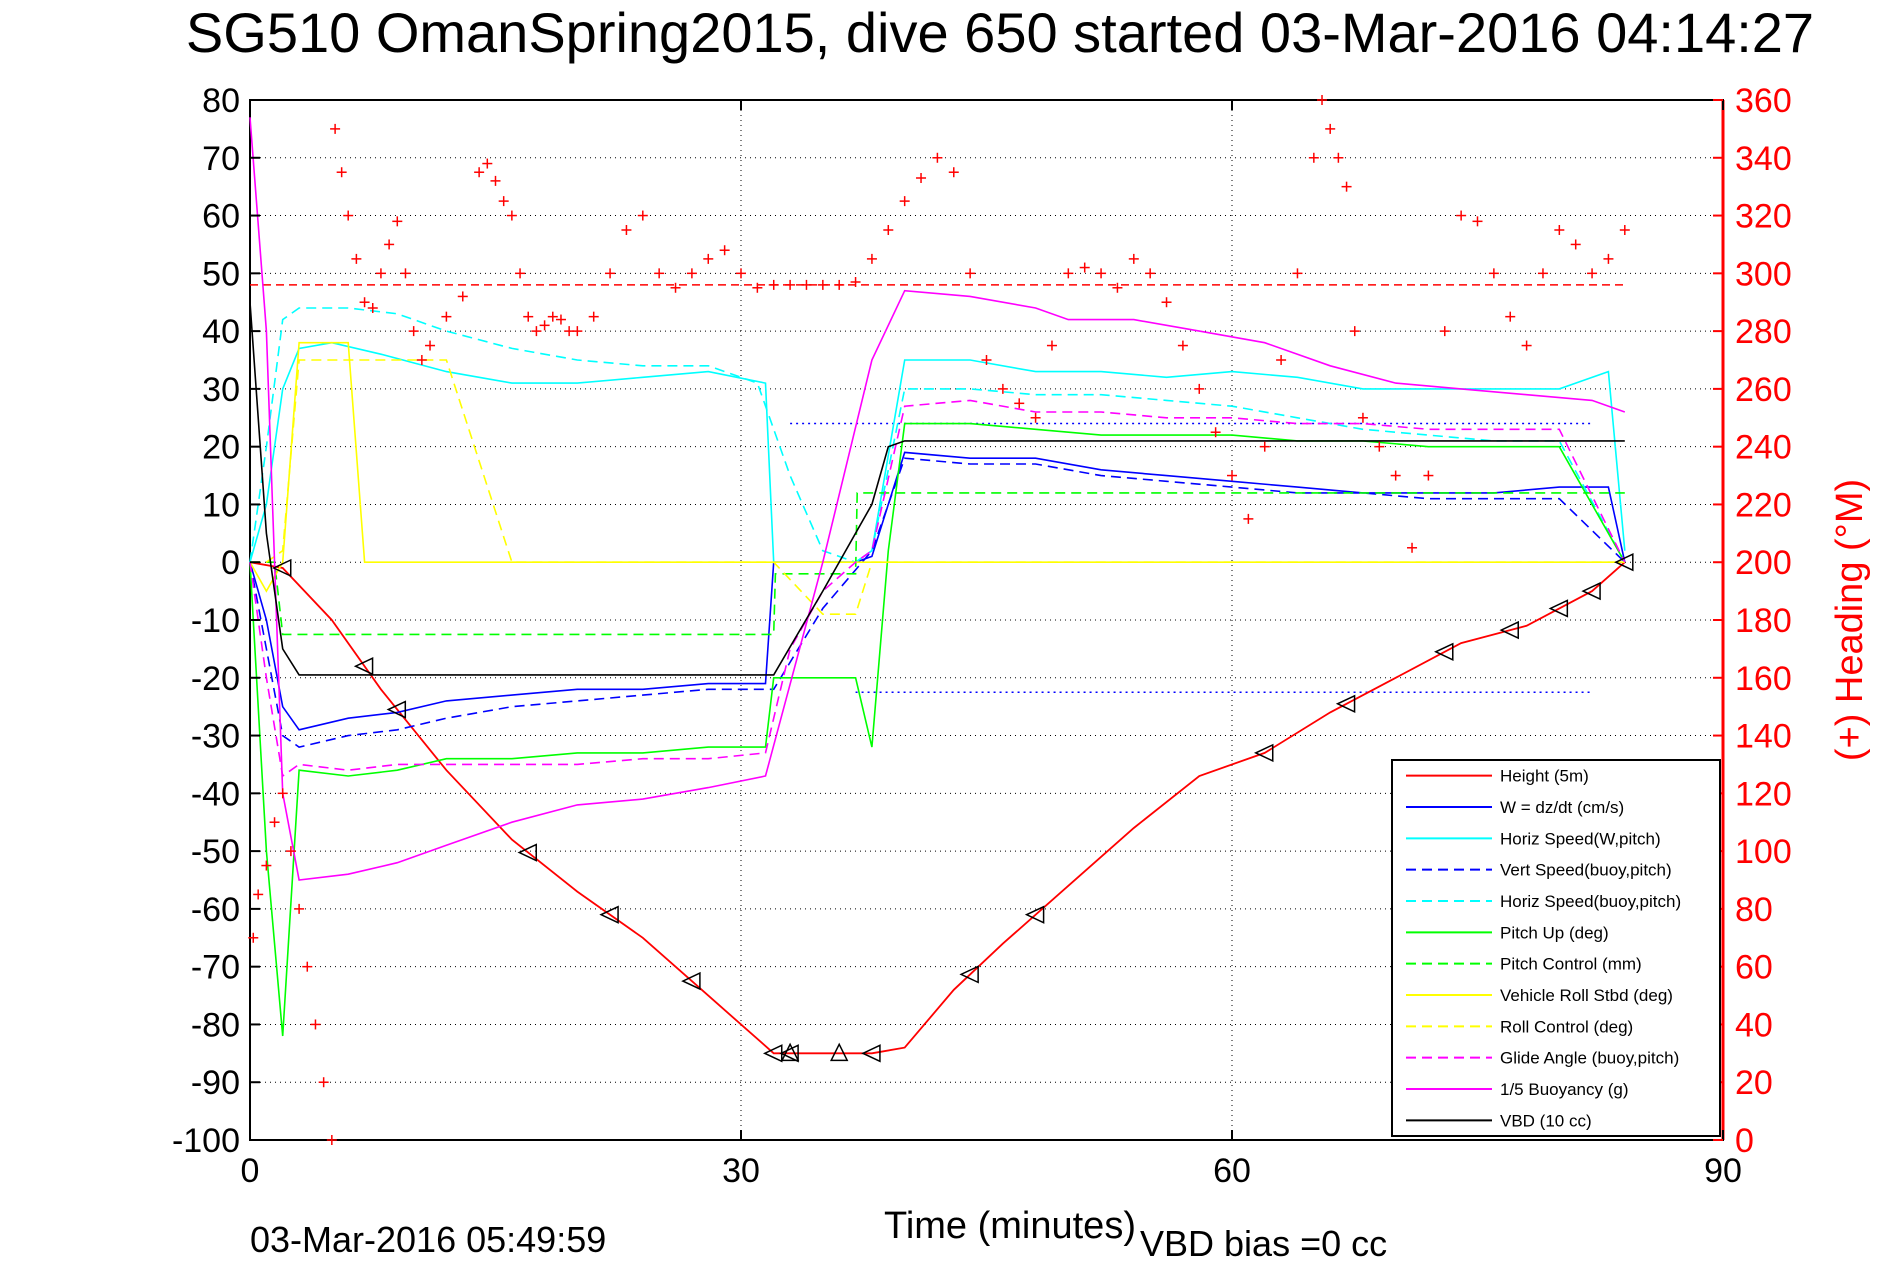 The image size is (1891, 1262). Describe the element at coordinates (1763, 852) in the screenshot. I see `y-right-tick-label: 100` at that location.